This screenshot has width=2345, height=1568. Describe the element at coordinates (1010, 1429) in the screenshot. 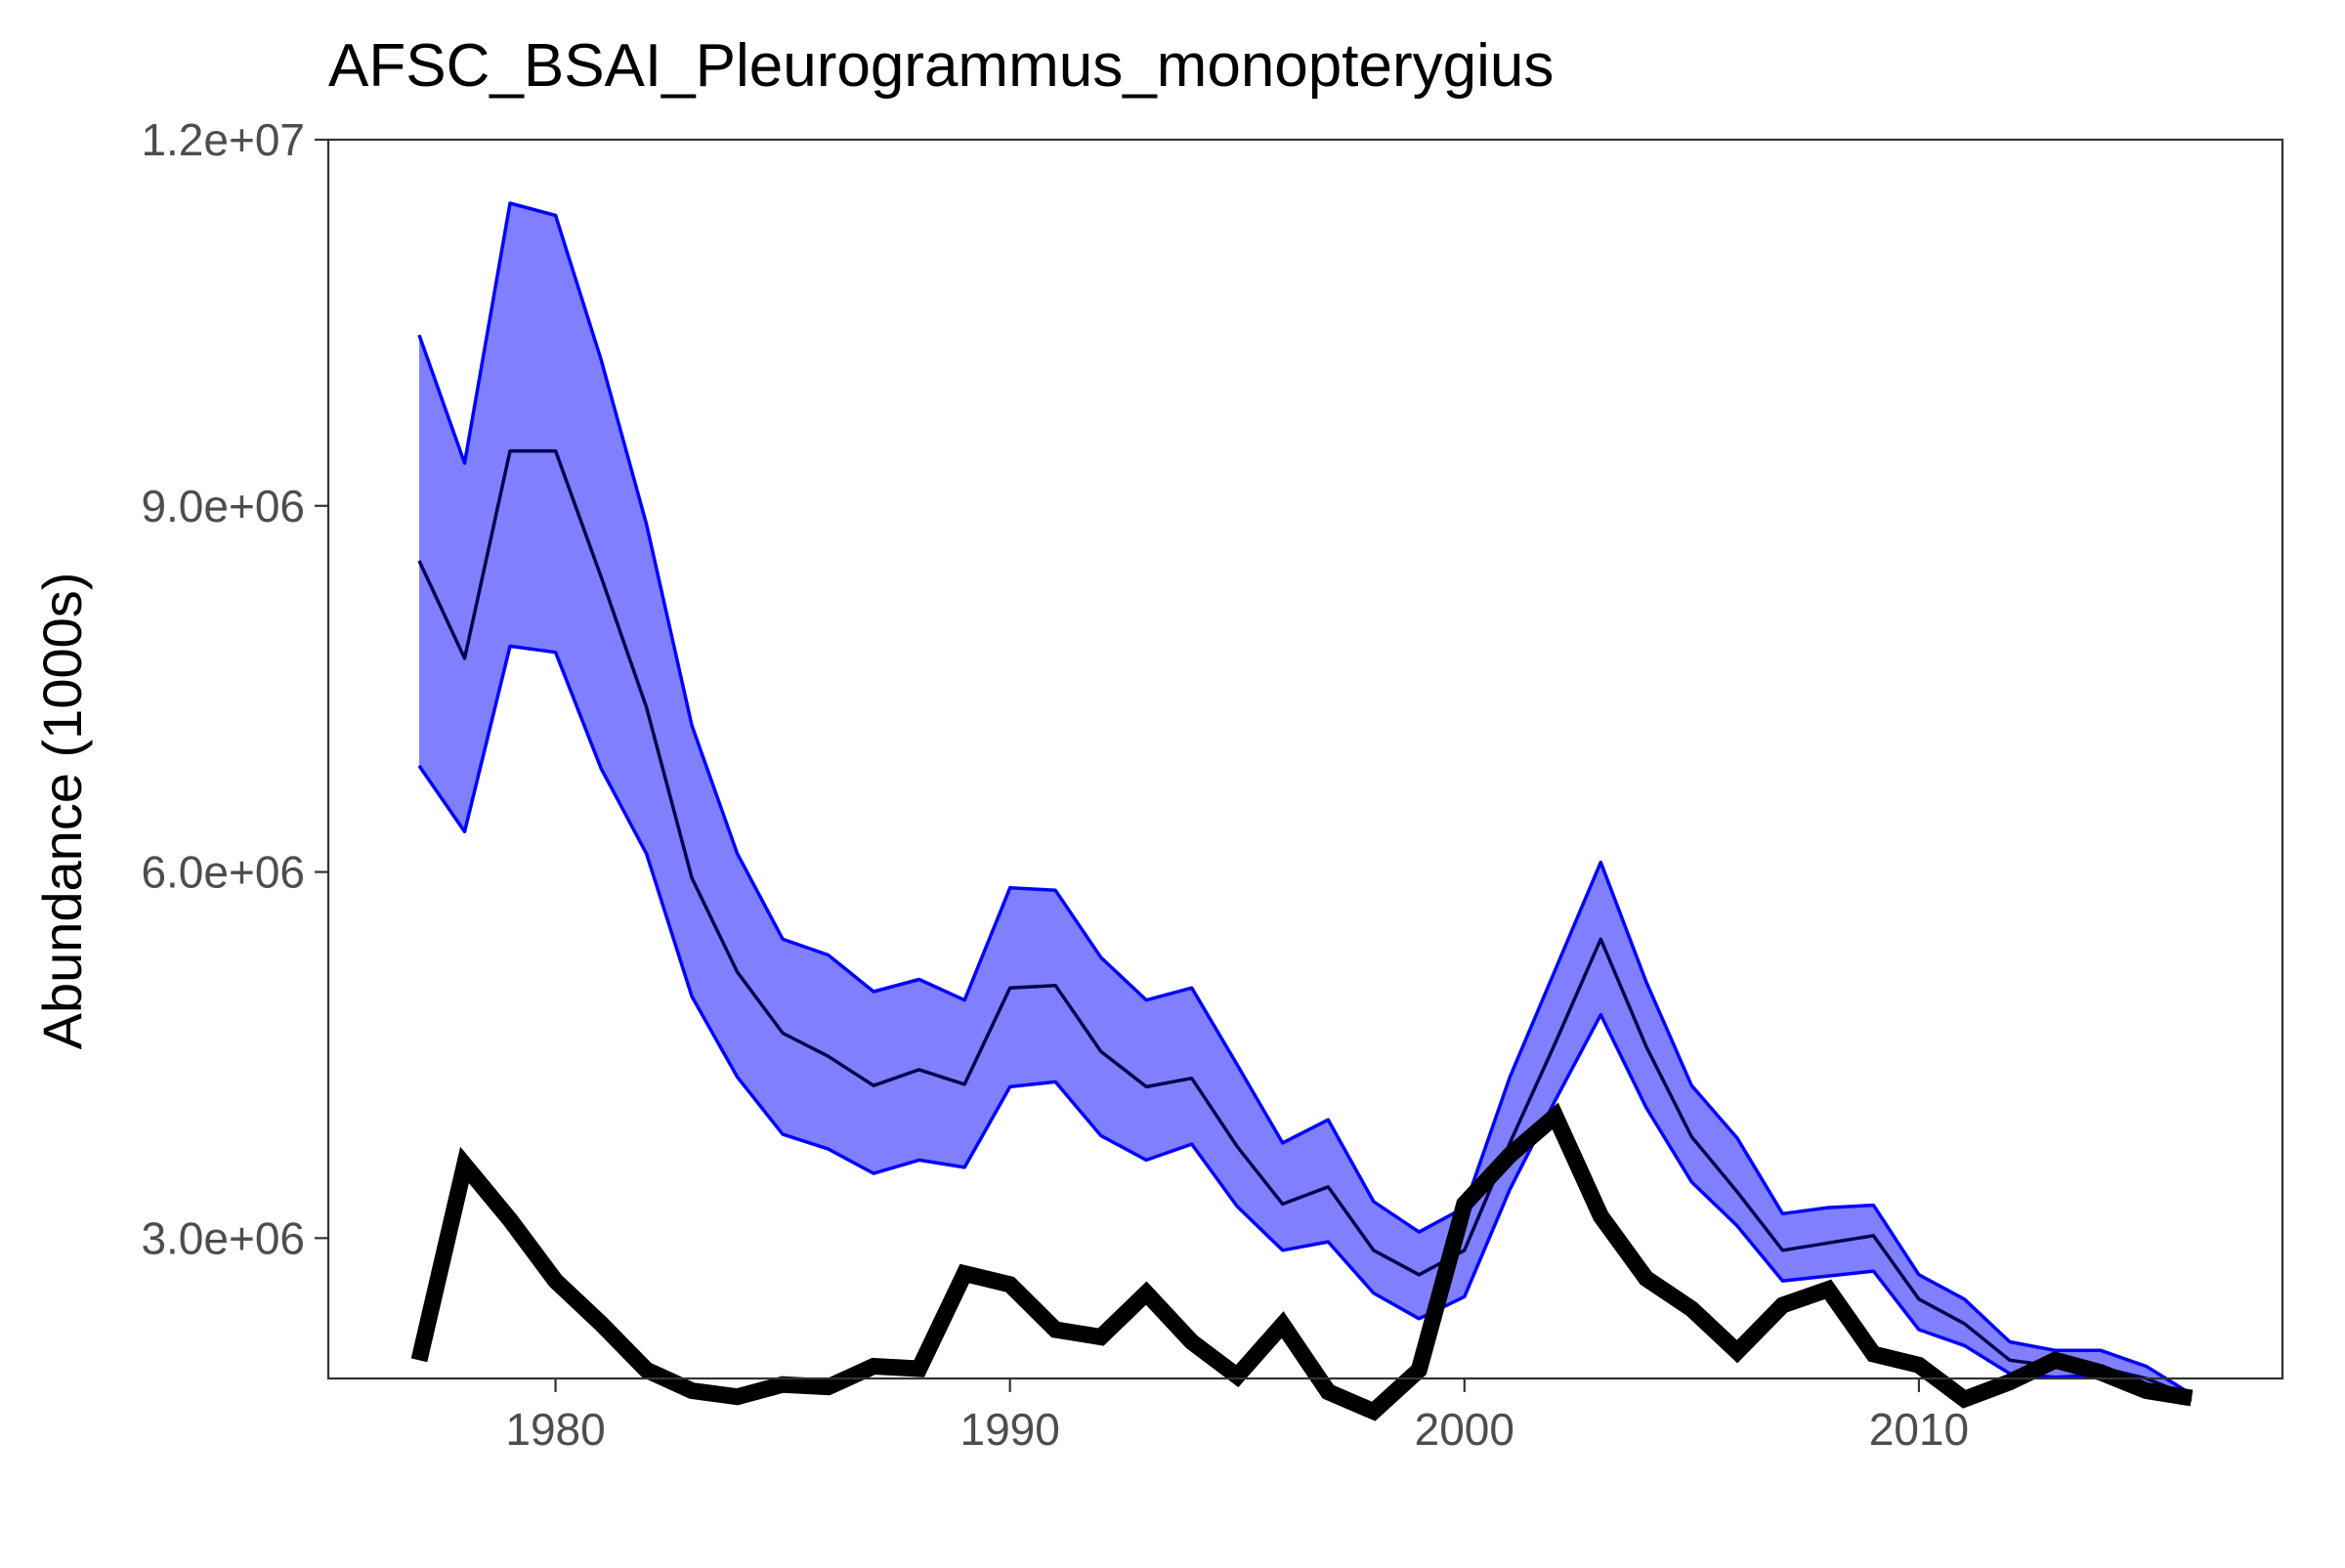

I see `x-tick-label: 1990` at that location.